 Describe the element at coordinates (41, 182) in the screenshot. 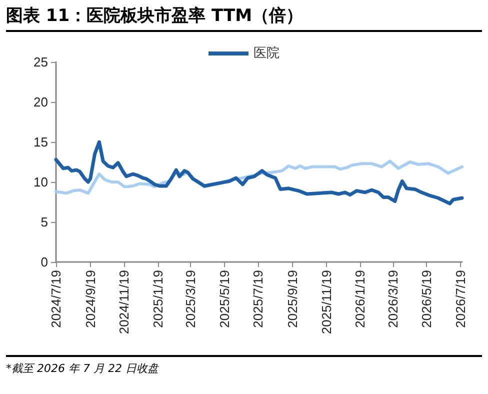

I see `y-tick-label: 10` at that location.